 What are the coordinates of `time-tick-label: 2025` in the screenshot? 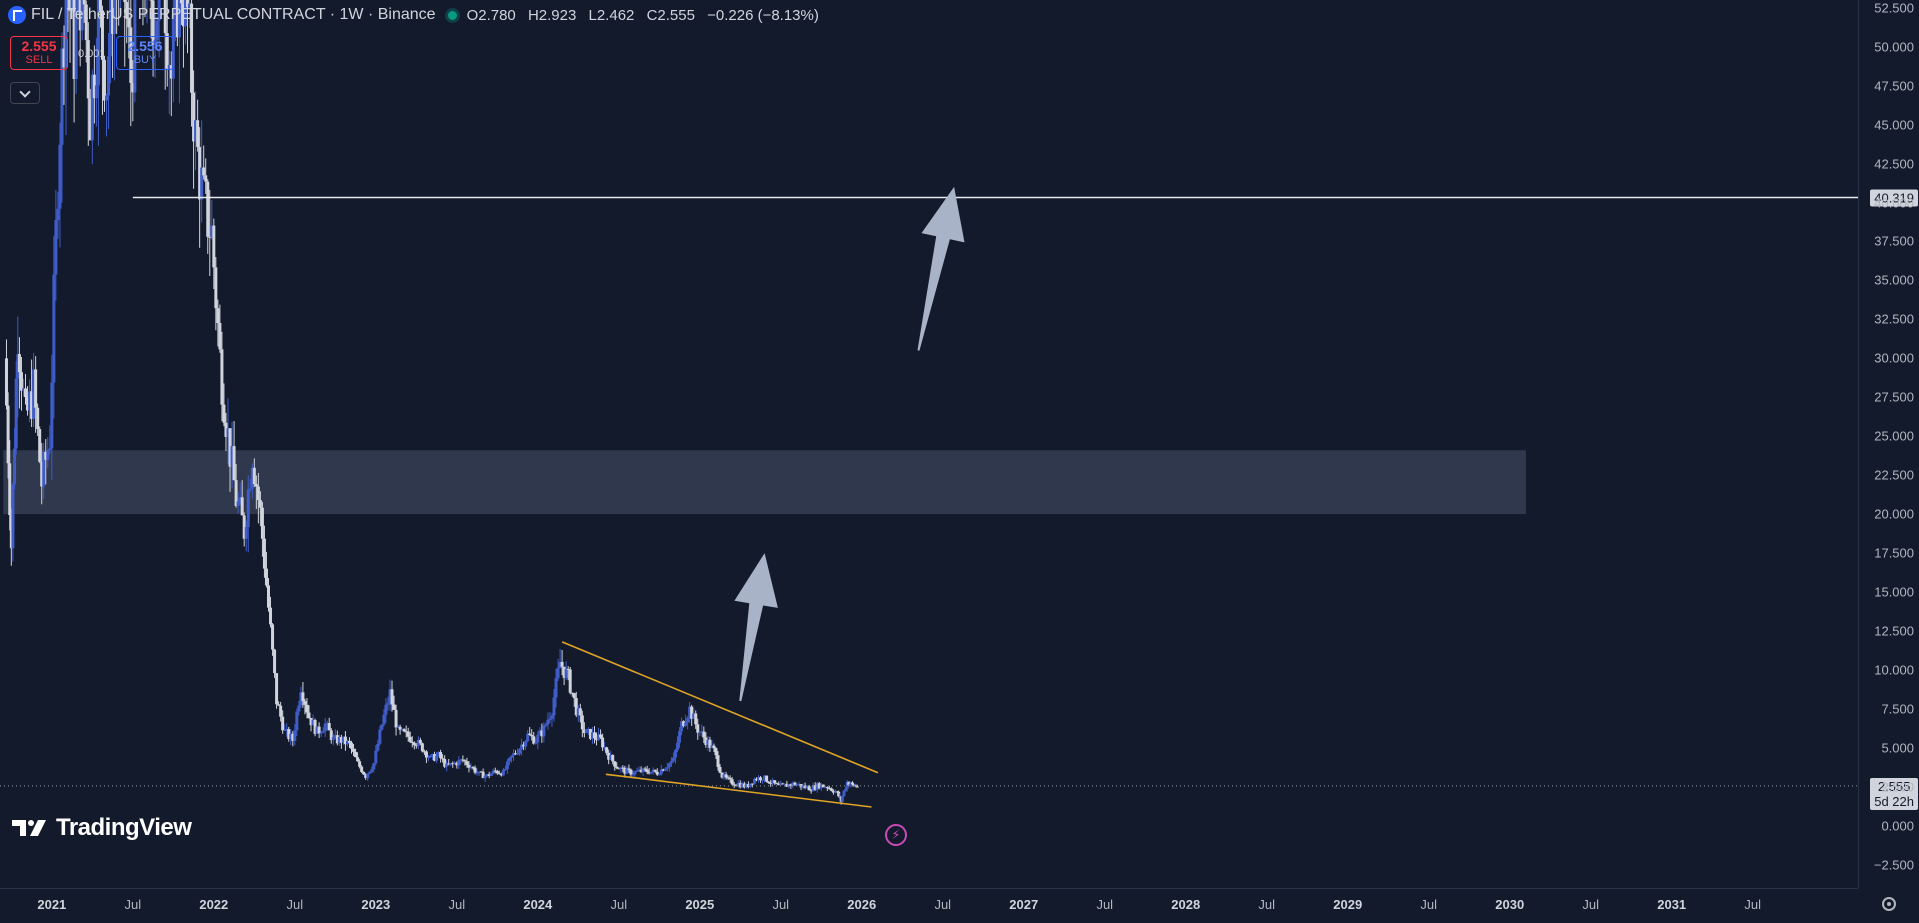 It's located at (699, 904).